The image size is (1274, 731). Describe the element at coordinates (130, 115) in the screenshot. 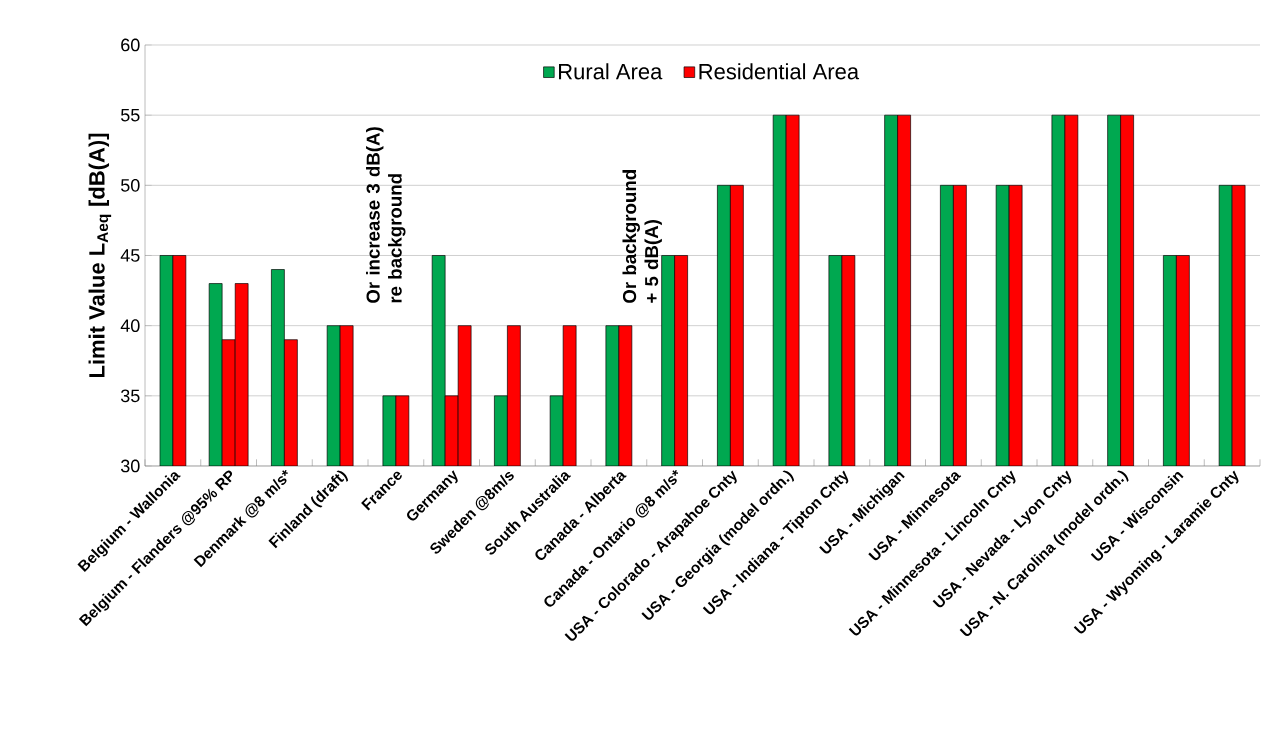

I see `y-tick-label: 55` at that location.